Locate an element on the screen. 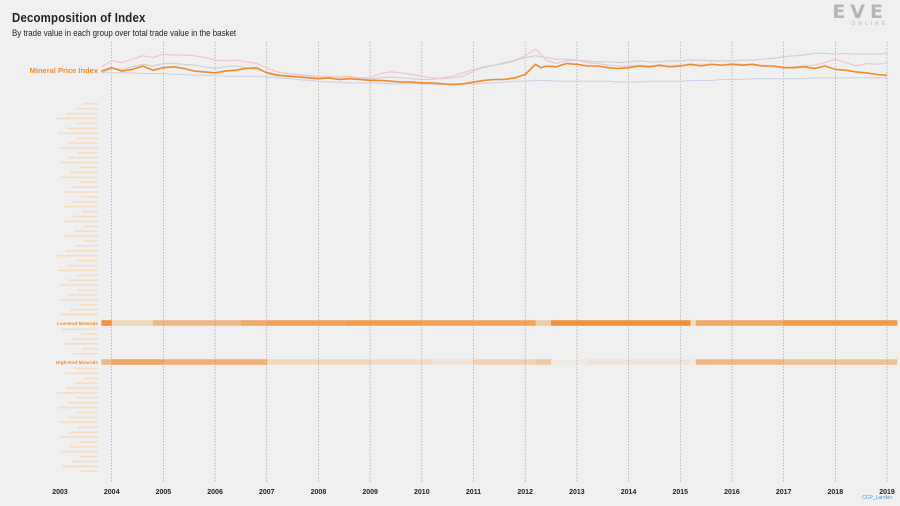 The height and width of the screenshot is (506, 900). x-tick-label: 2018 is located at coordinates (836, 492).